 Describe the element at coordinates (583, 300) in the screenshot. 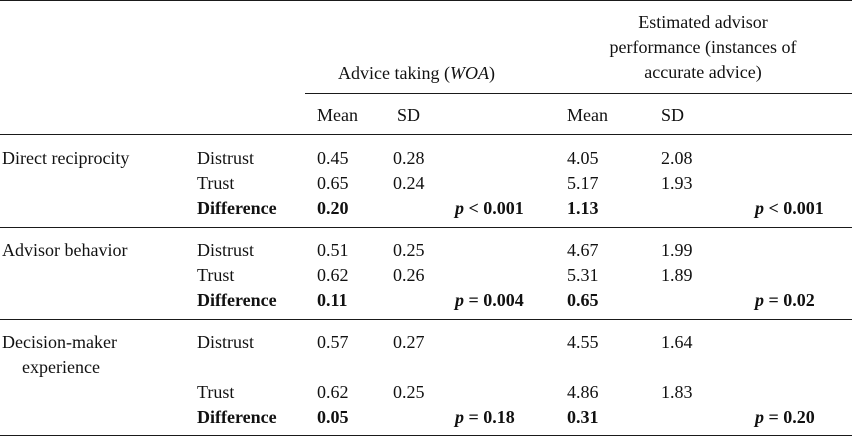

I see `perf-difference-value: 0.65` at that location.